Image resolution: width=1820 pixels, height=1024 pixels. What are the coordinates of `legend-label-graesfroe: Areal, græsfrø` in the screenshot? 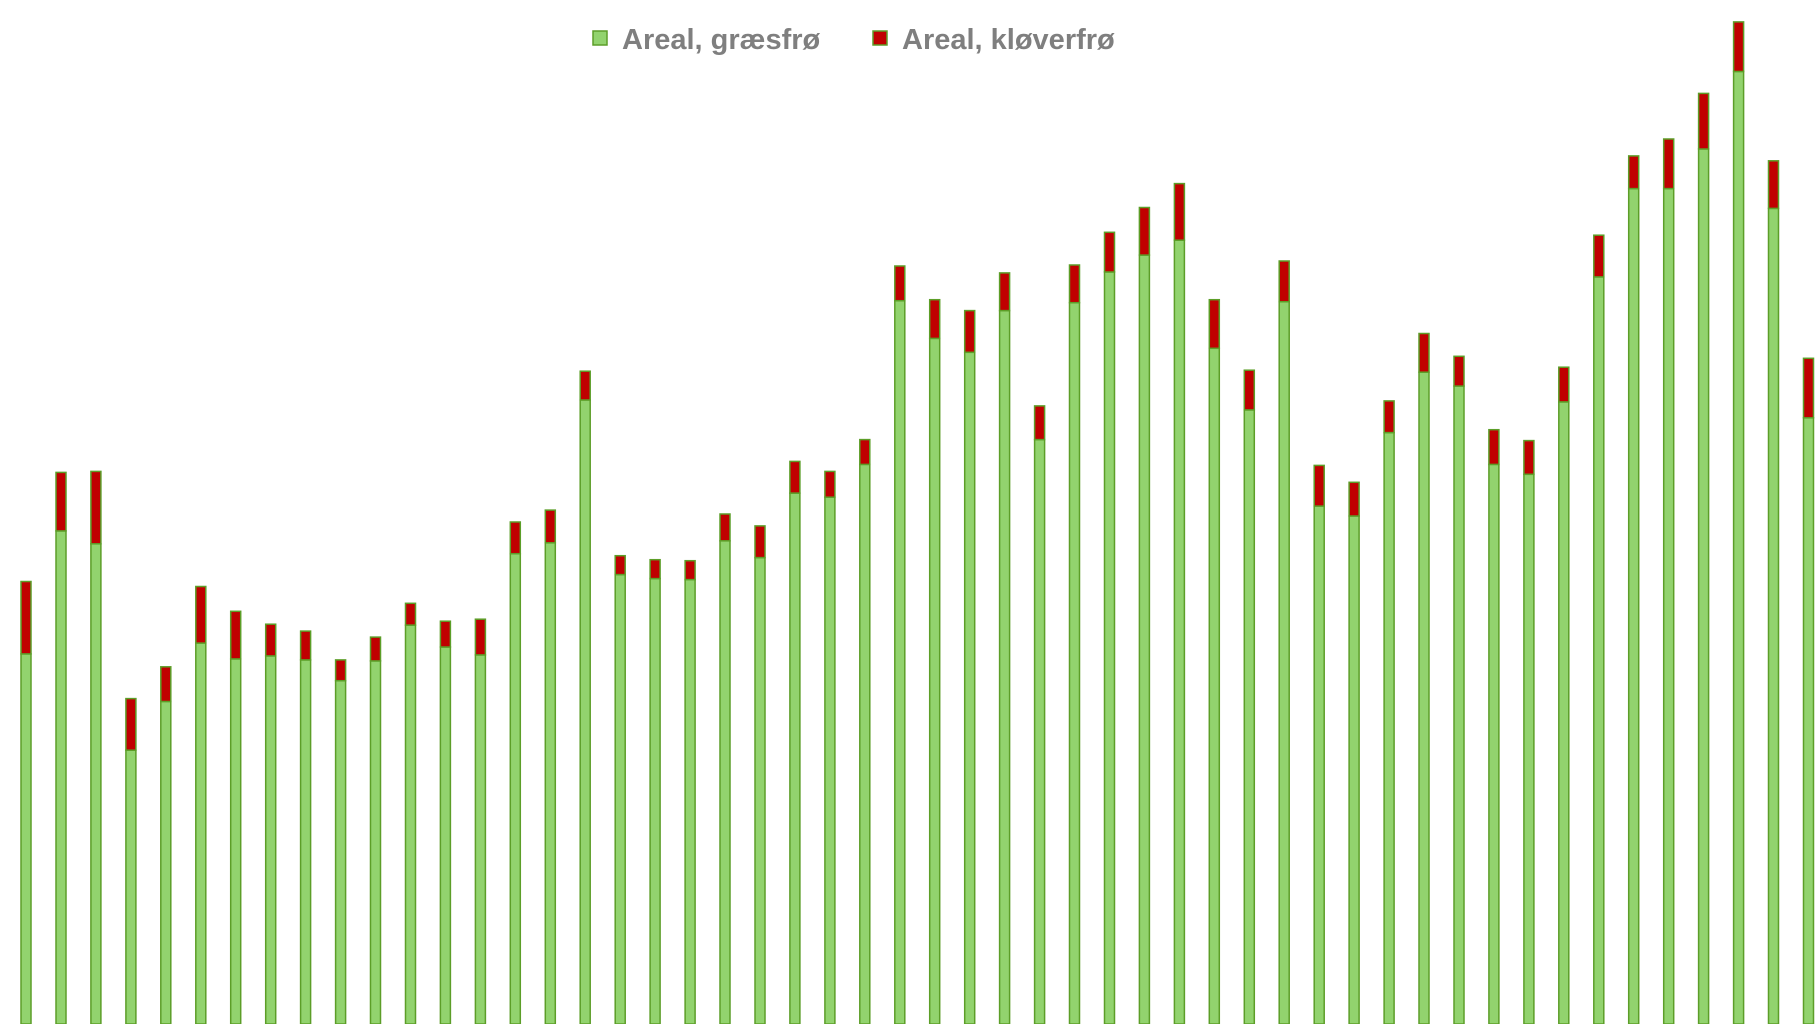 It's located at (721, 40).